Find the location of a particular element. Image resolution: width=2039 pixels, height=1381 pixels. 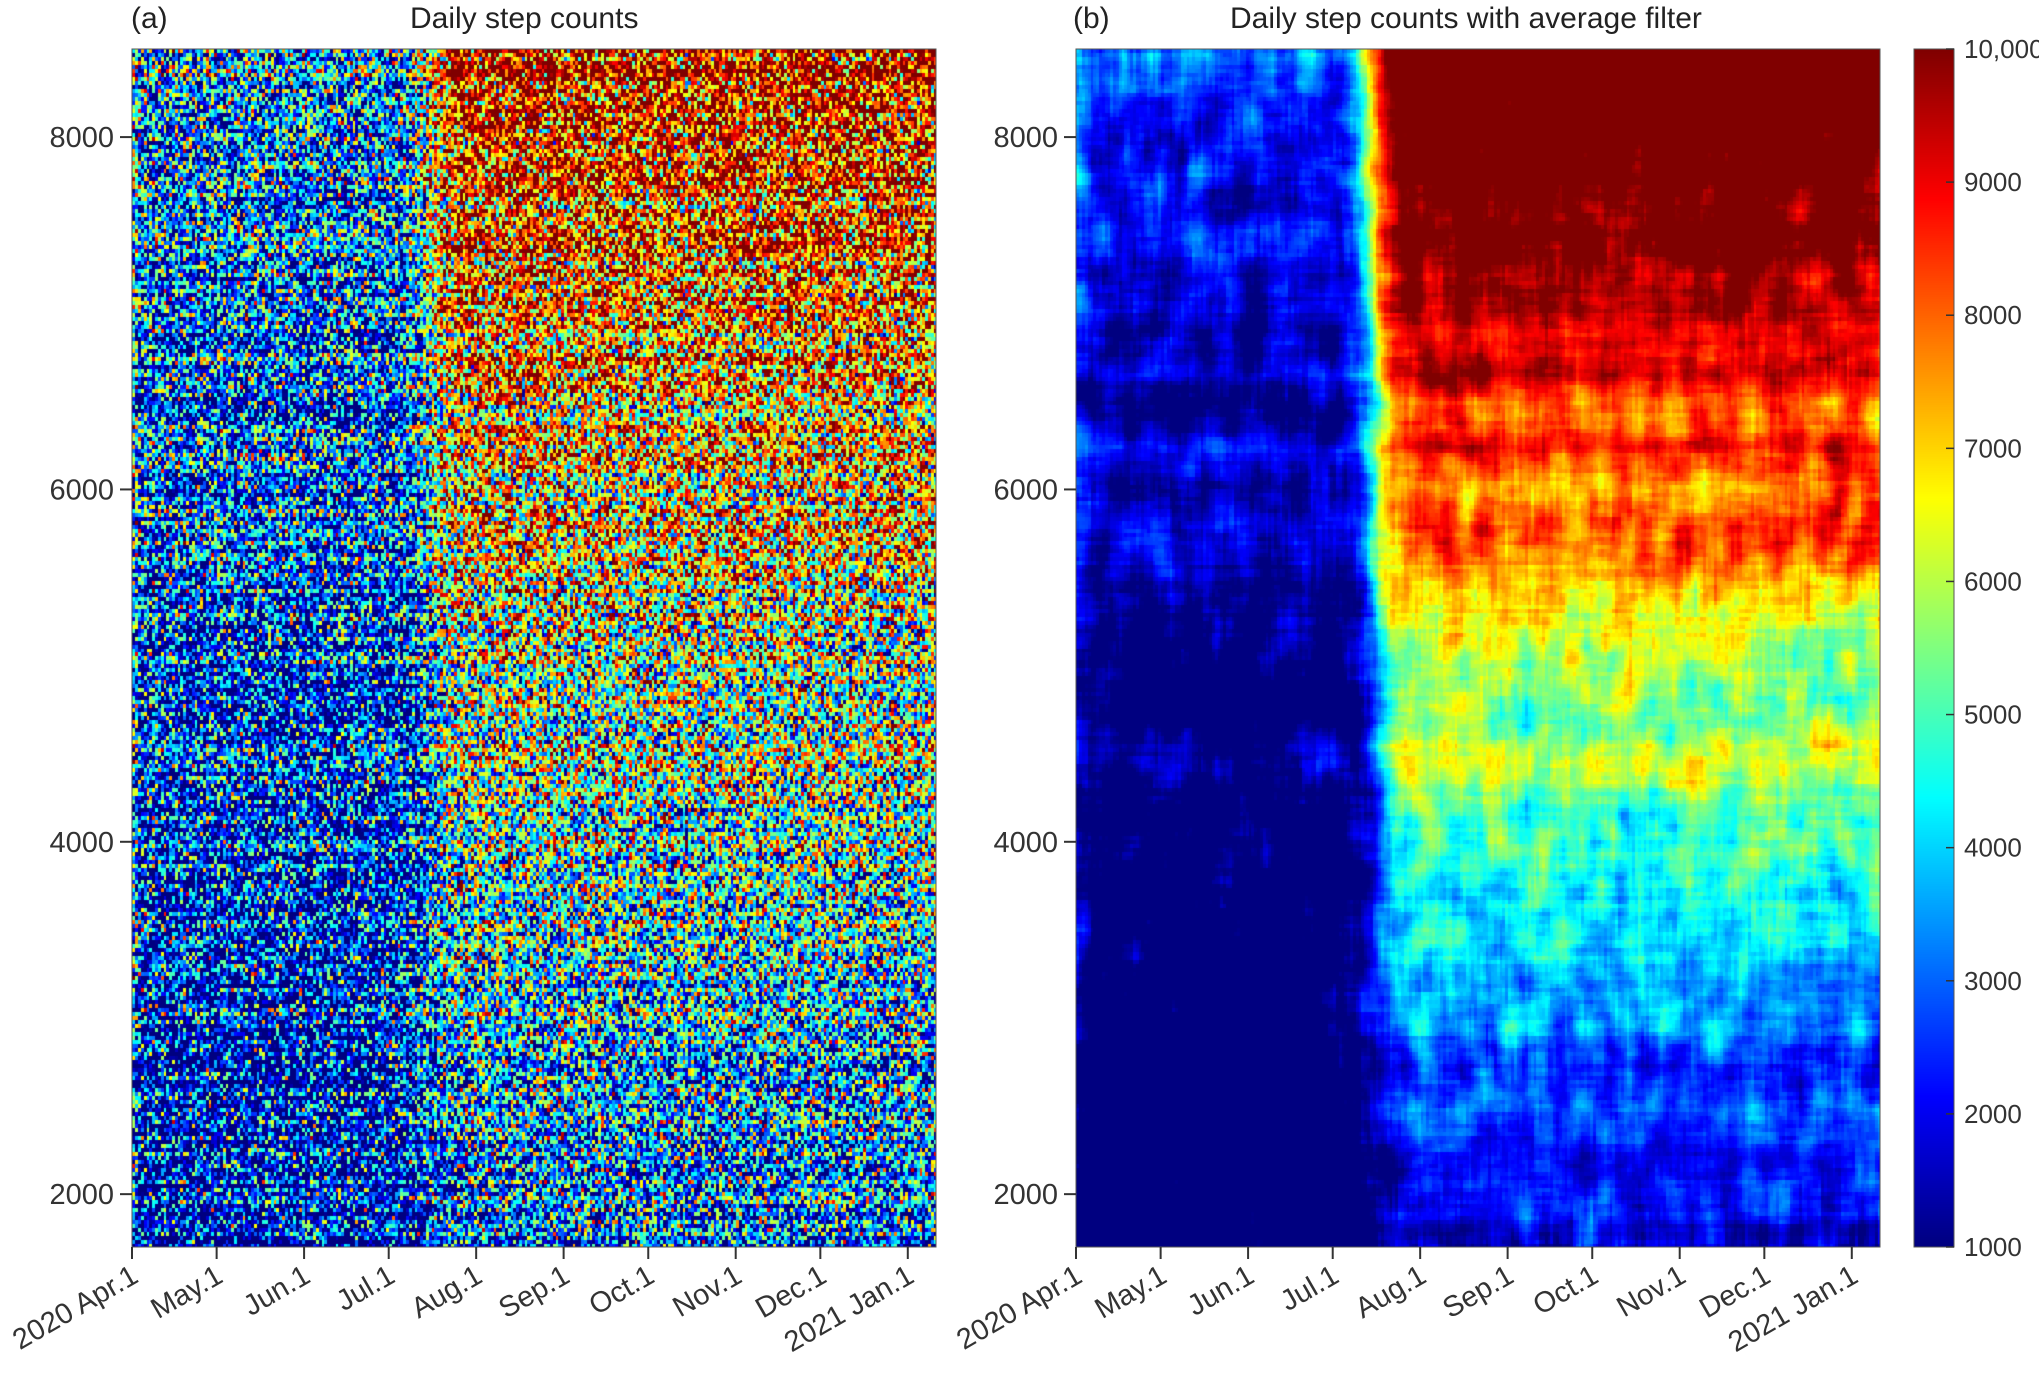

panel-1-xtick-label: Nov.1 is located at coordinates (1651, 1291).